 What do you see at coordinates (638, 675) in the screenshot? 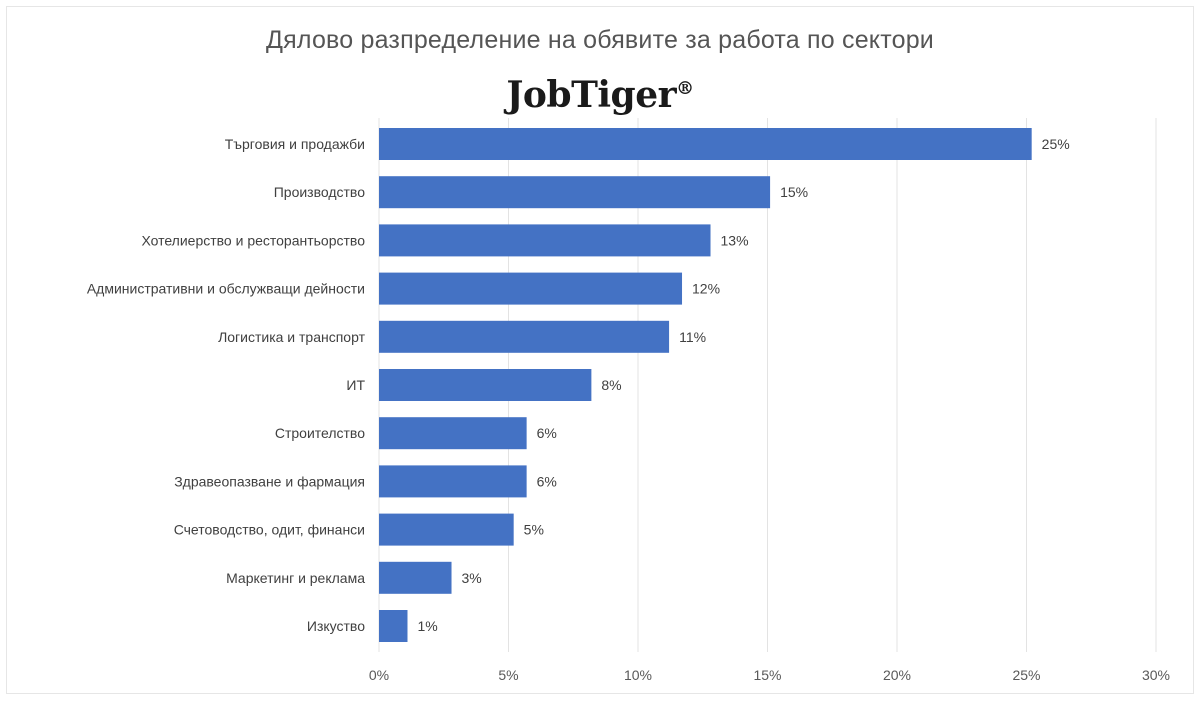
I see `x-tick-label: 10%` at bounding box center [638, 675].